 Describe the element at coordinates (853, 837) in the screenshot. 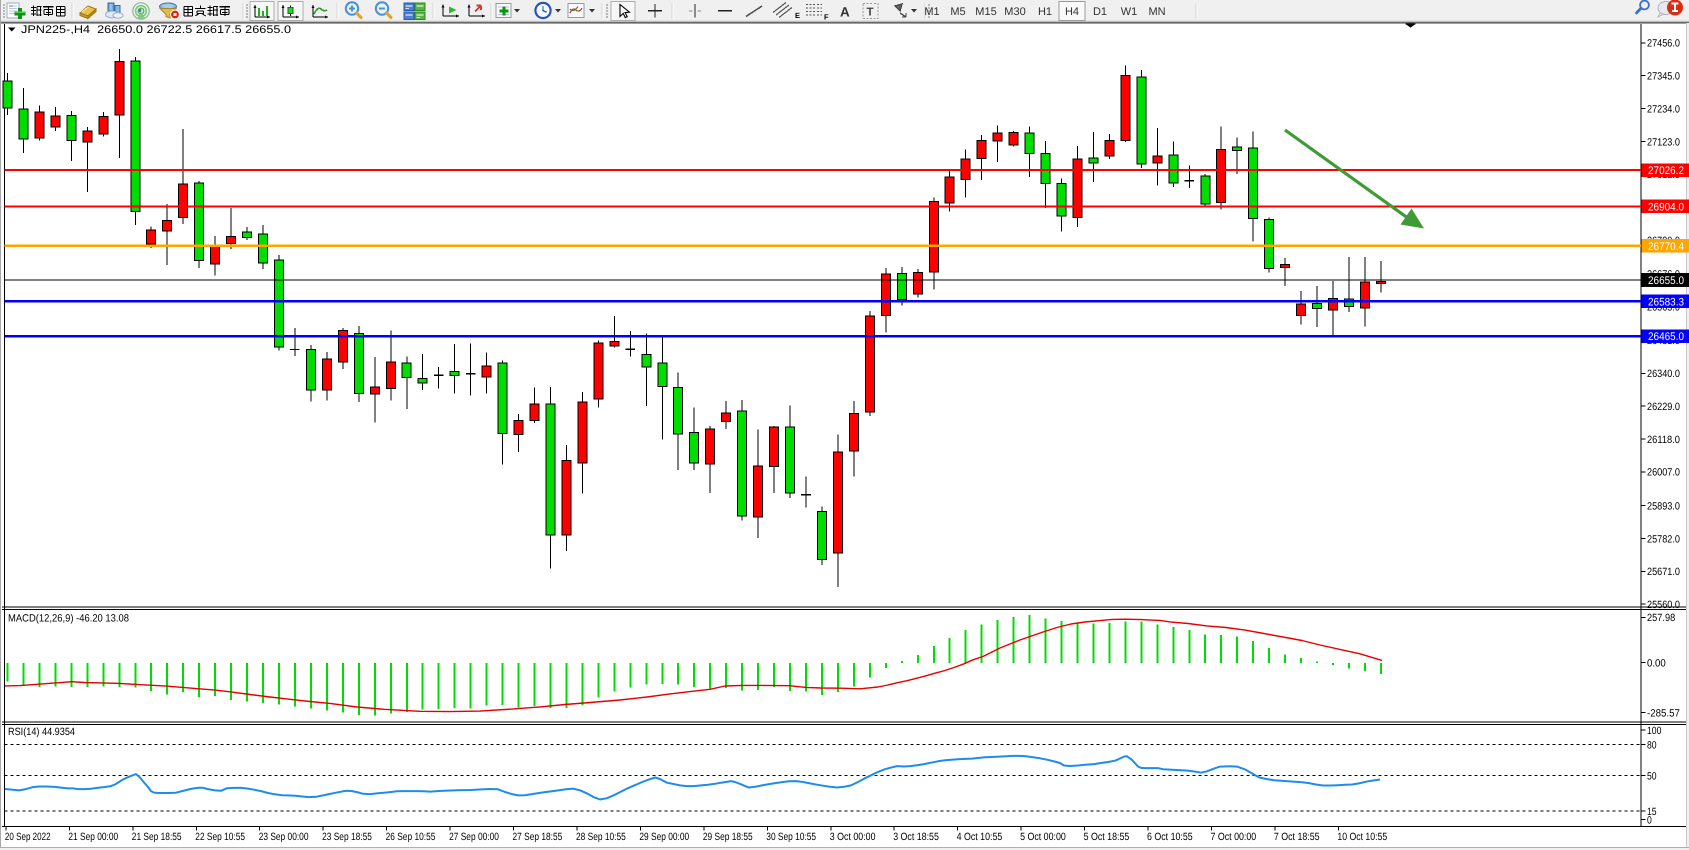

I see `svg-text: 3 Oct 00:00` at that location.